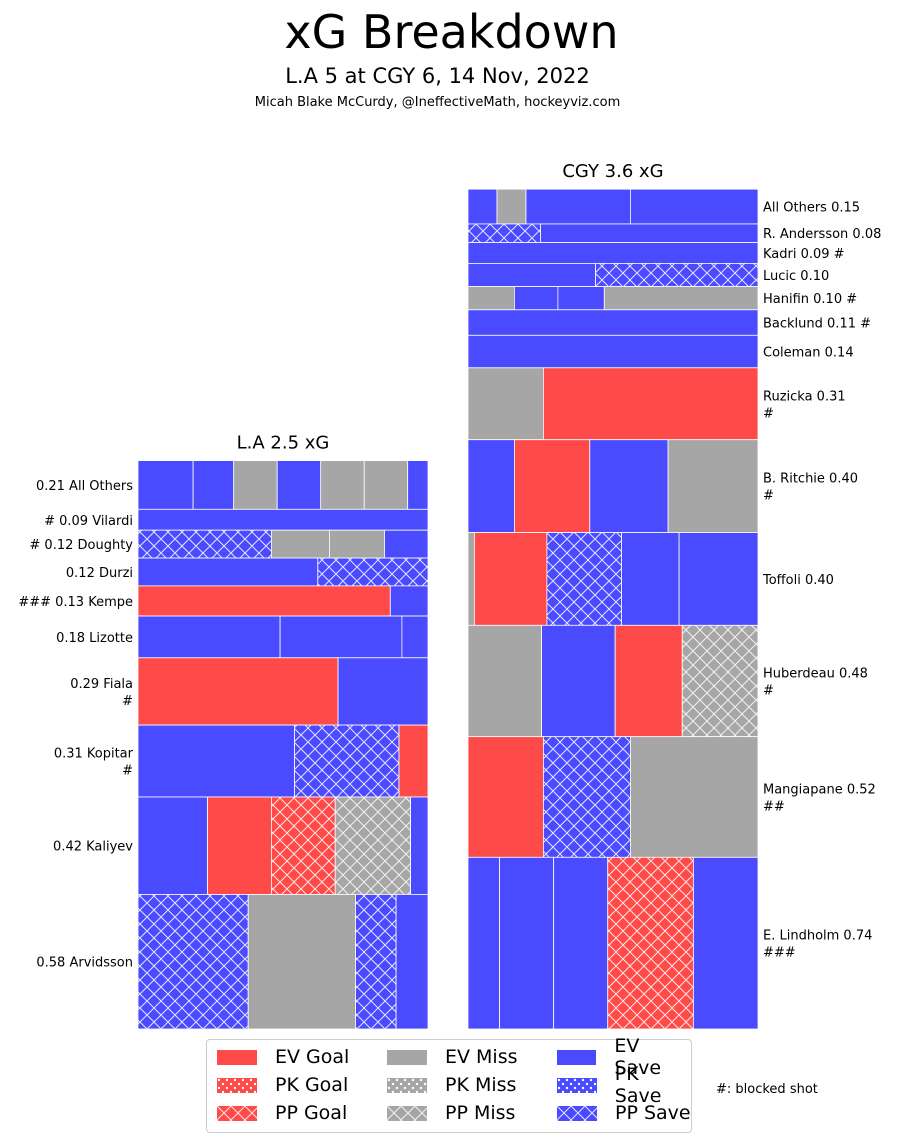  What do you see at coordinates (94, 763) in the screenshot?
I see `player-label: 0.31 Kopitar #` at bounding box center [94, 763].